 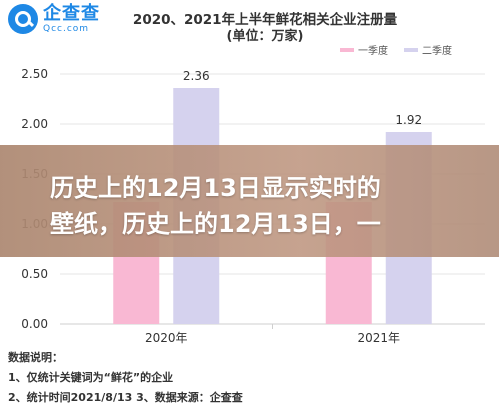 I want to click on headline-line-1: 历史上的12月13日显示实时的, so click(x=215, y=188).